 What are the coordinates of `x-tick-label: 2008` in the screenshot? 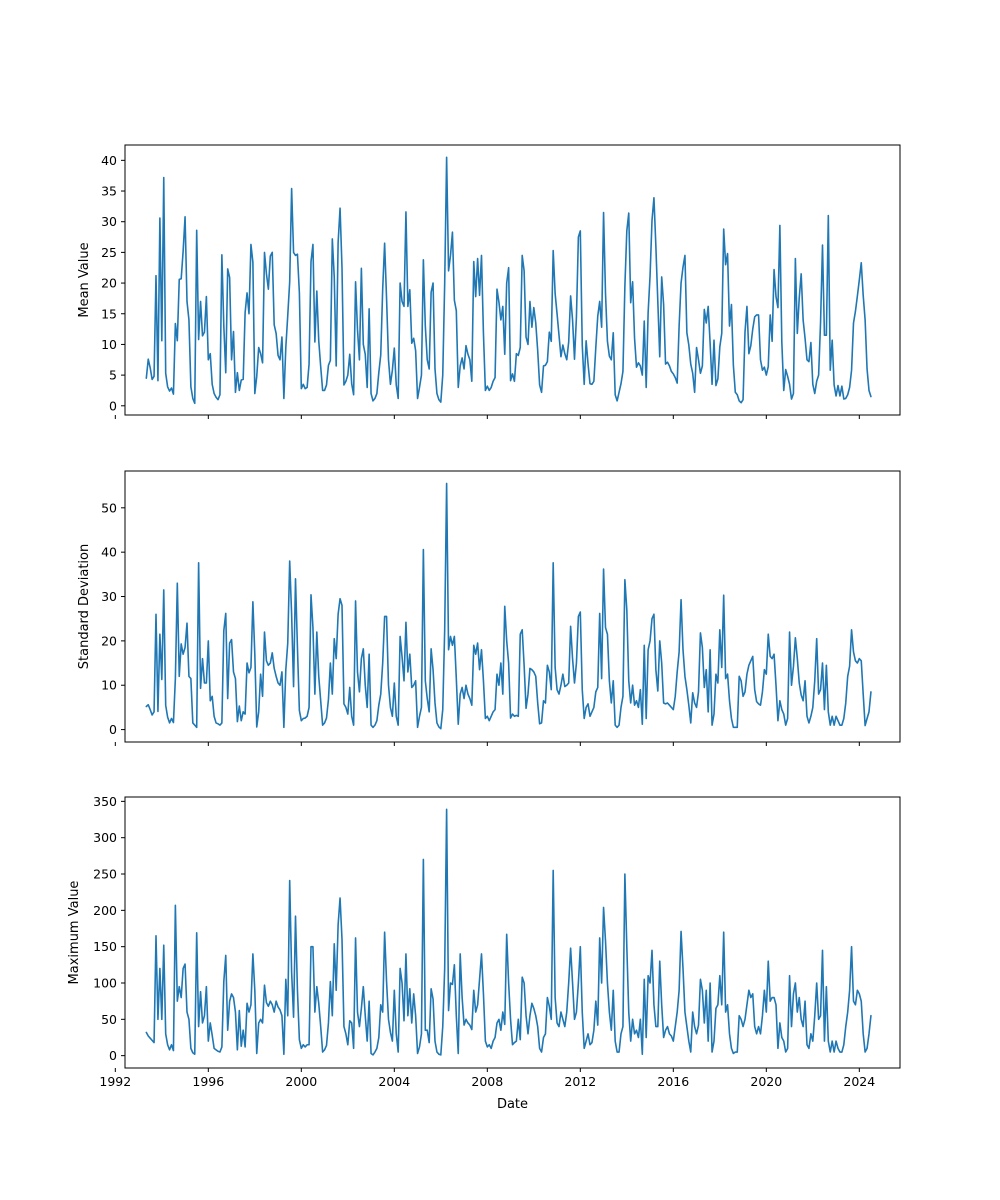 It's located at (487, 1081).